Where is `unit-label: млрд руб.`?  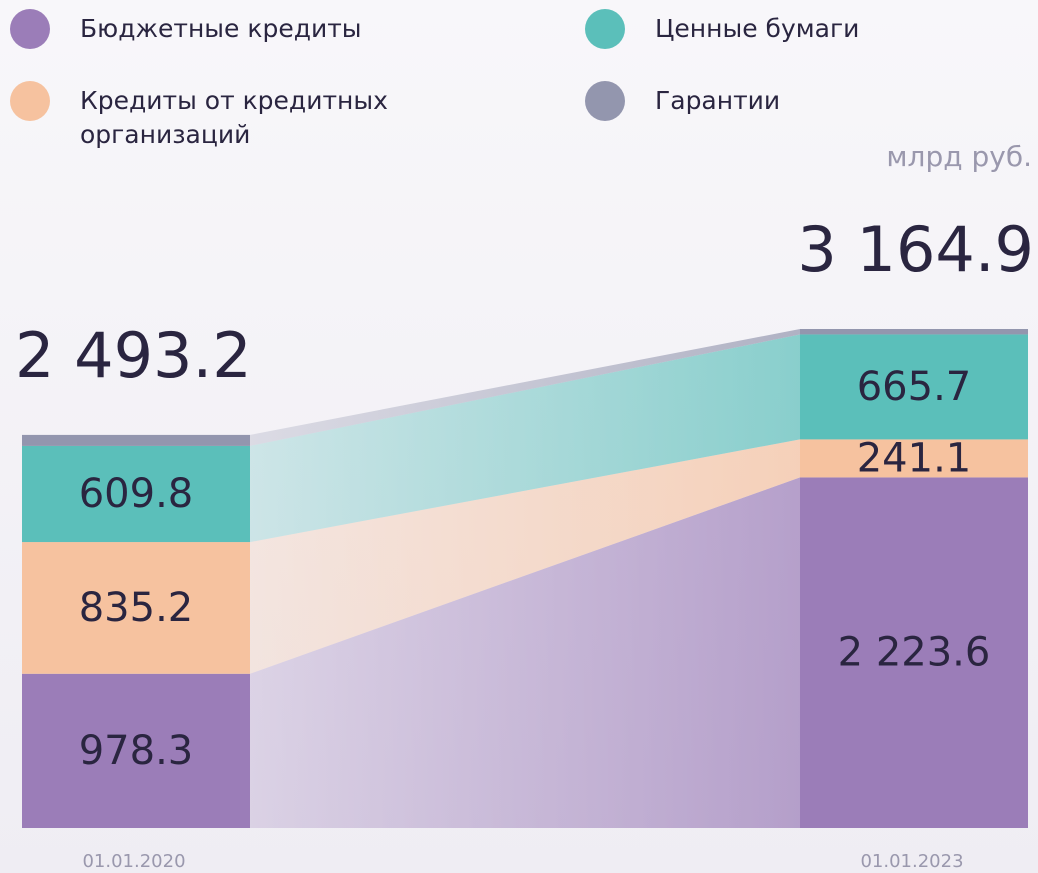 unit-label: млрд руб. is located at coordinates (959, 156).